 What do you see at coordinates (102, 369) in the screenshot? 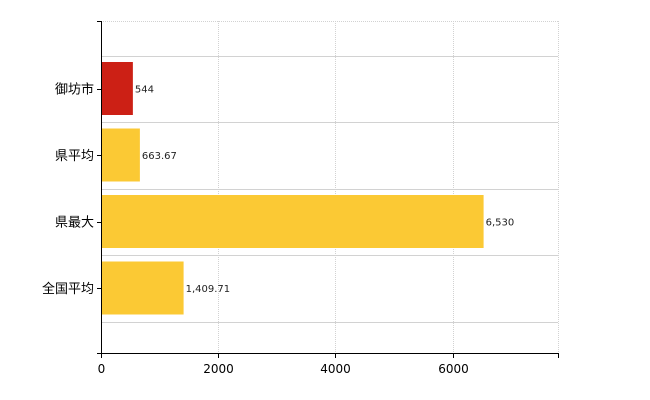
I see `x-tick-label-0: 0` at bounding box center [102, 369].